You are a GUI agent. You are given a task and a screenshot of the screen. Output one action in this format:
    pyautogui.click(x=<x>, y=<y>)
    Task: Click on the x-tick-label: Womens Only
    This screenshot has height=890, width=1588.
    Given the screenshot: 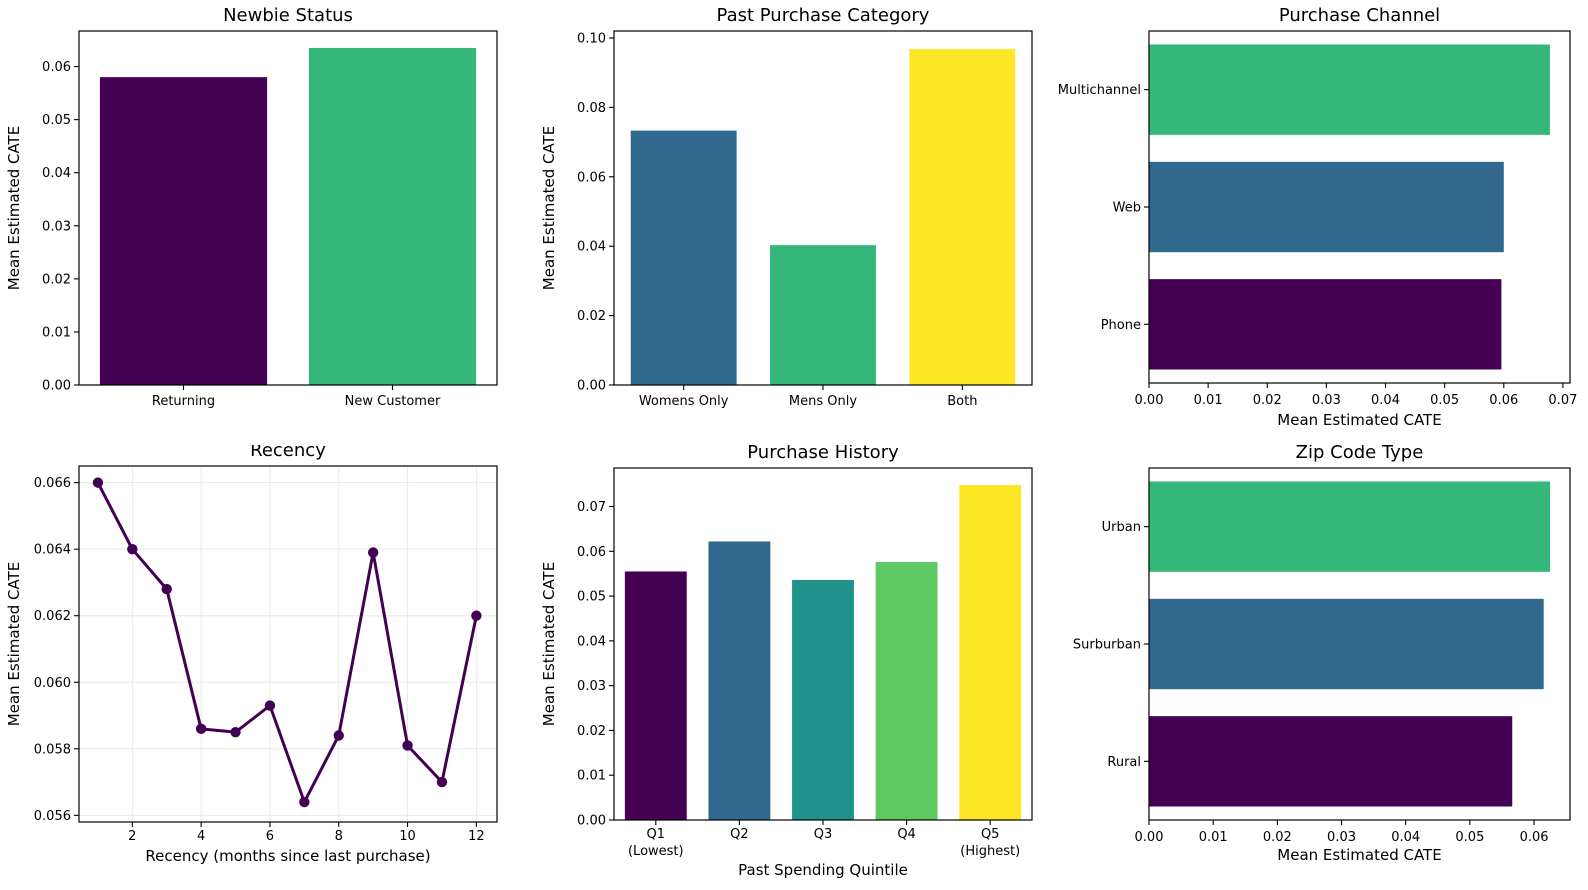 What is the action you would take?
    pyautogui.click(x=684, y=401)
    